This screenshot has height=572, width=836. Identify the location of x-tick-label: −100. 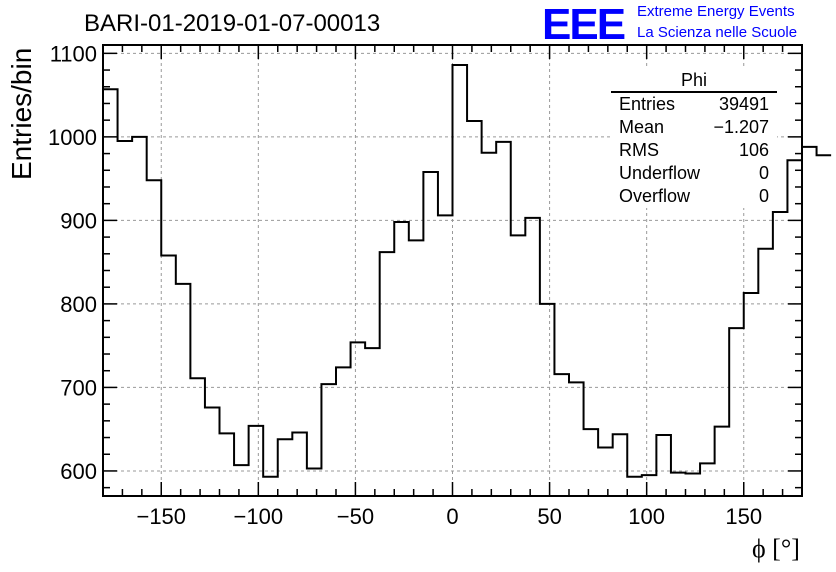
(259, 516).